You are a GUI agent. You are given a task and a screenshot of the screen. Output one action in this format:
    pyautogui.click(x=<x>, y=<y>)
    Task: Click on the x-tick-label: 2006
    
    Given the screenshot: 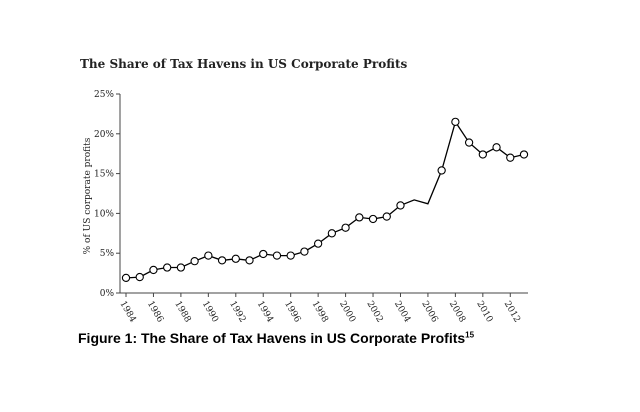 What is the action you would take?
    pyautogui.click(x=429, y=312)
    